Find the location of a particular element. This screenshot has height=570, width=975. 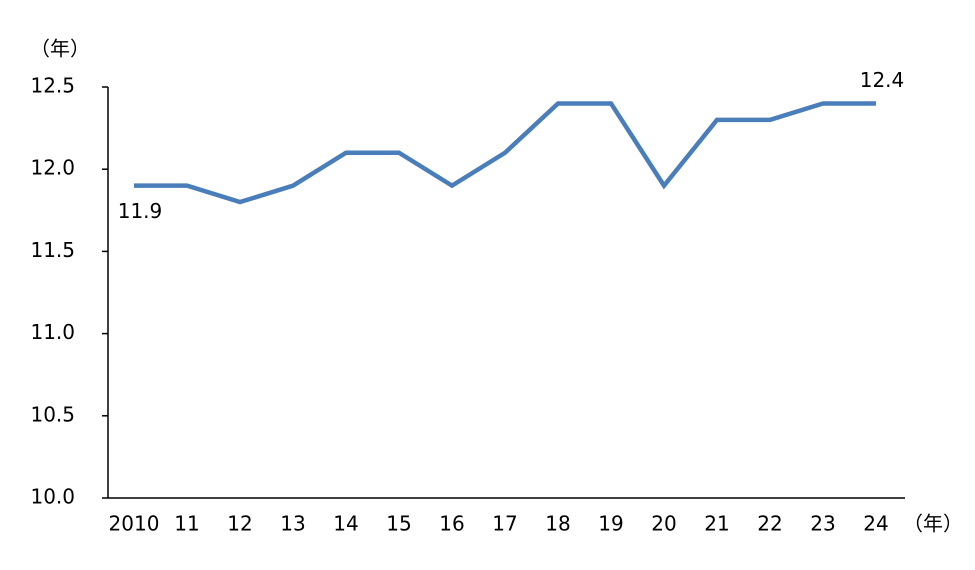

x-tick-label: 24 is located at coordinates (875, 524).